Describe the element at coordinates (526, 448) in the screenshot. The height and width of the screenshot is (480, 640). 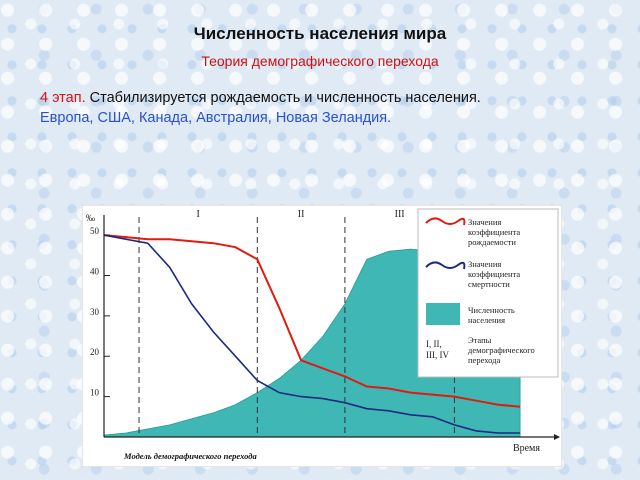
I see `x-axis-label: Время` at that location.